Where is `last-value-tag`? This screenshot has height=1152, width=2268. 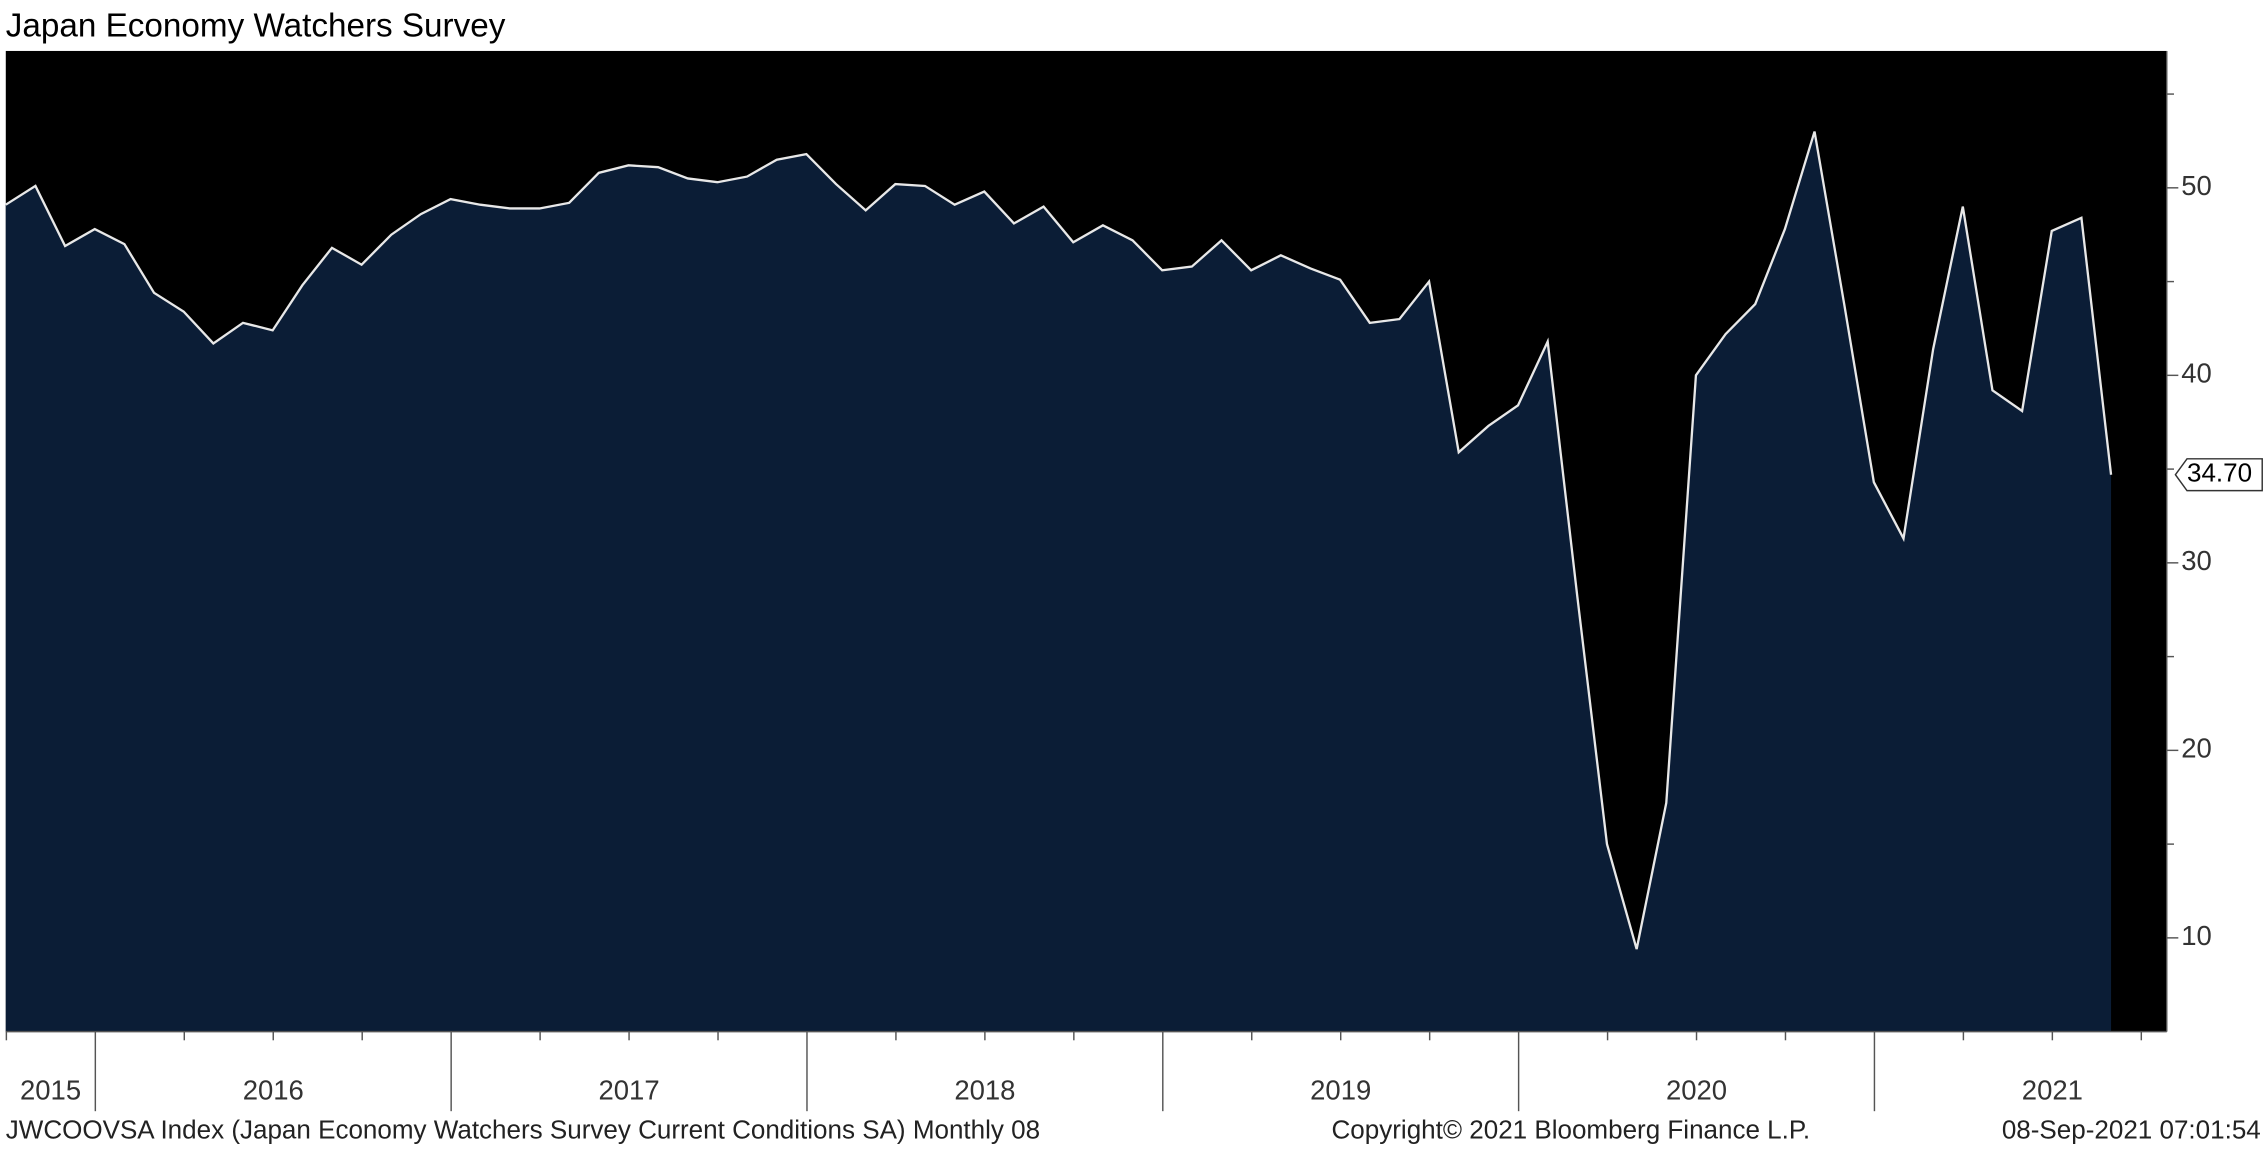
last-value-tag is located at coordinates (2218, 475).